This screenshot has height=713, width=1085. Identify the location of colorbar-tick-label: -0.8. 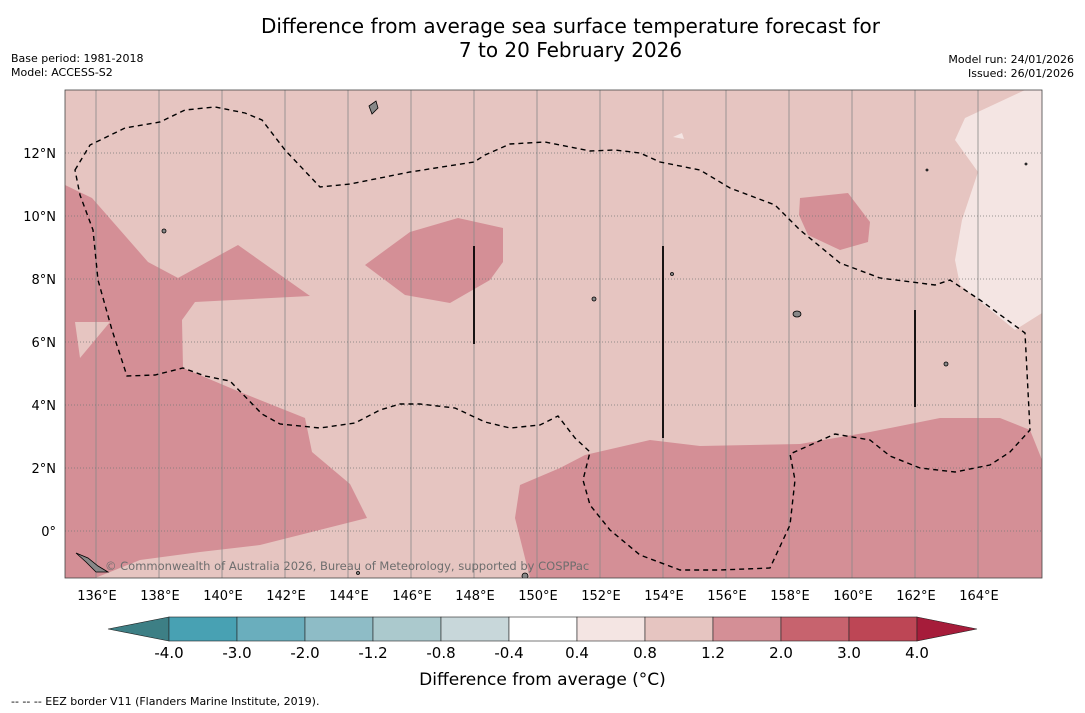
(440, 653).